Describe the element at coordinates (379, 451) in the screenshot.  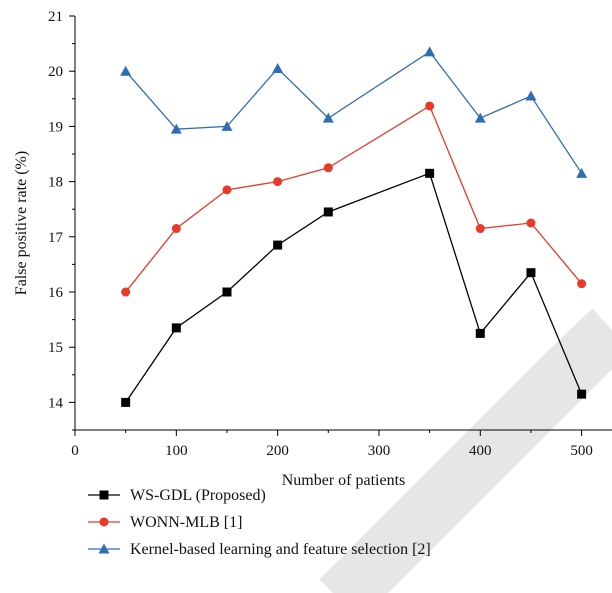
I see `x-tick-label: 300` at that location.